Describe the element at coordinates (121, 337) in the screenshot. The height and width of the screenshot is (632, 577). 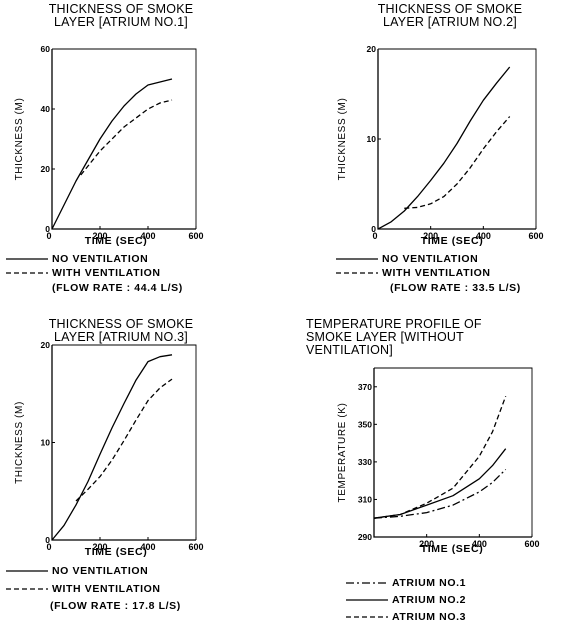
I see `chart3-title-line2: LAYER [ATRIUM NO.3]` at that location.